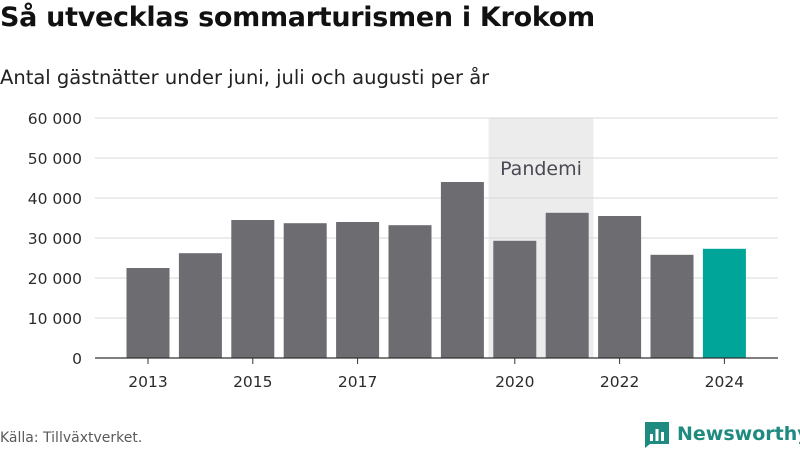 This screenshot has width=800, height=450. Describe the element at coordinates (55, 279) in the screenshot. I see `y-tick-label: 20 000` at that location.